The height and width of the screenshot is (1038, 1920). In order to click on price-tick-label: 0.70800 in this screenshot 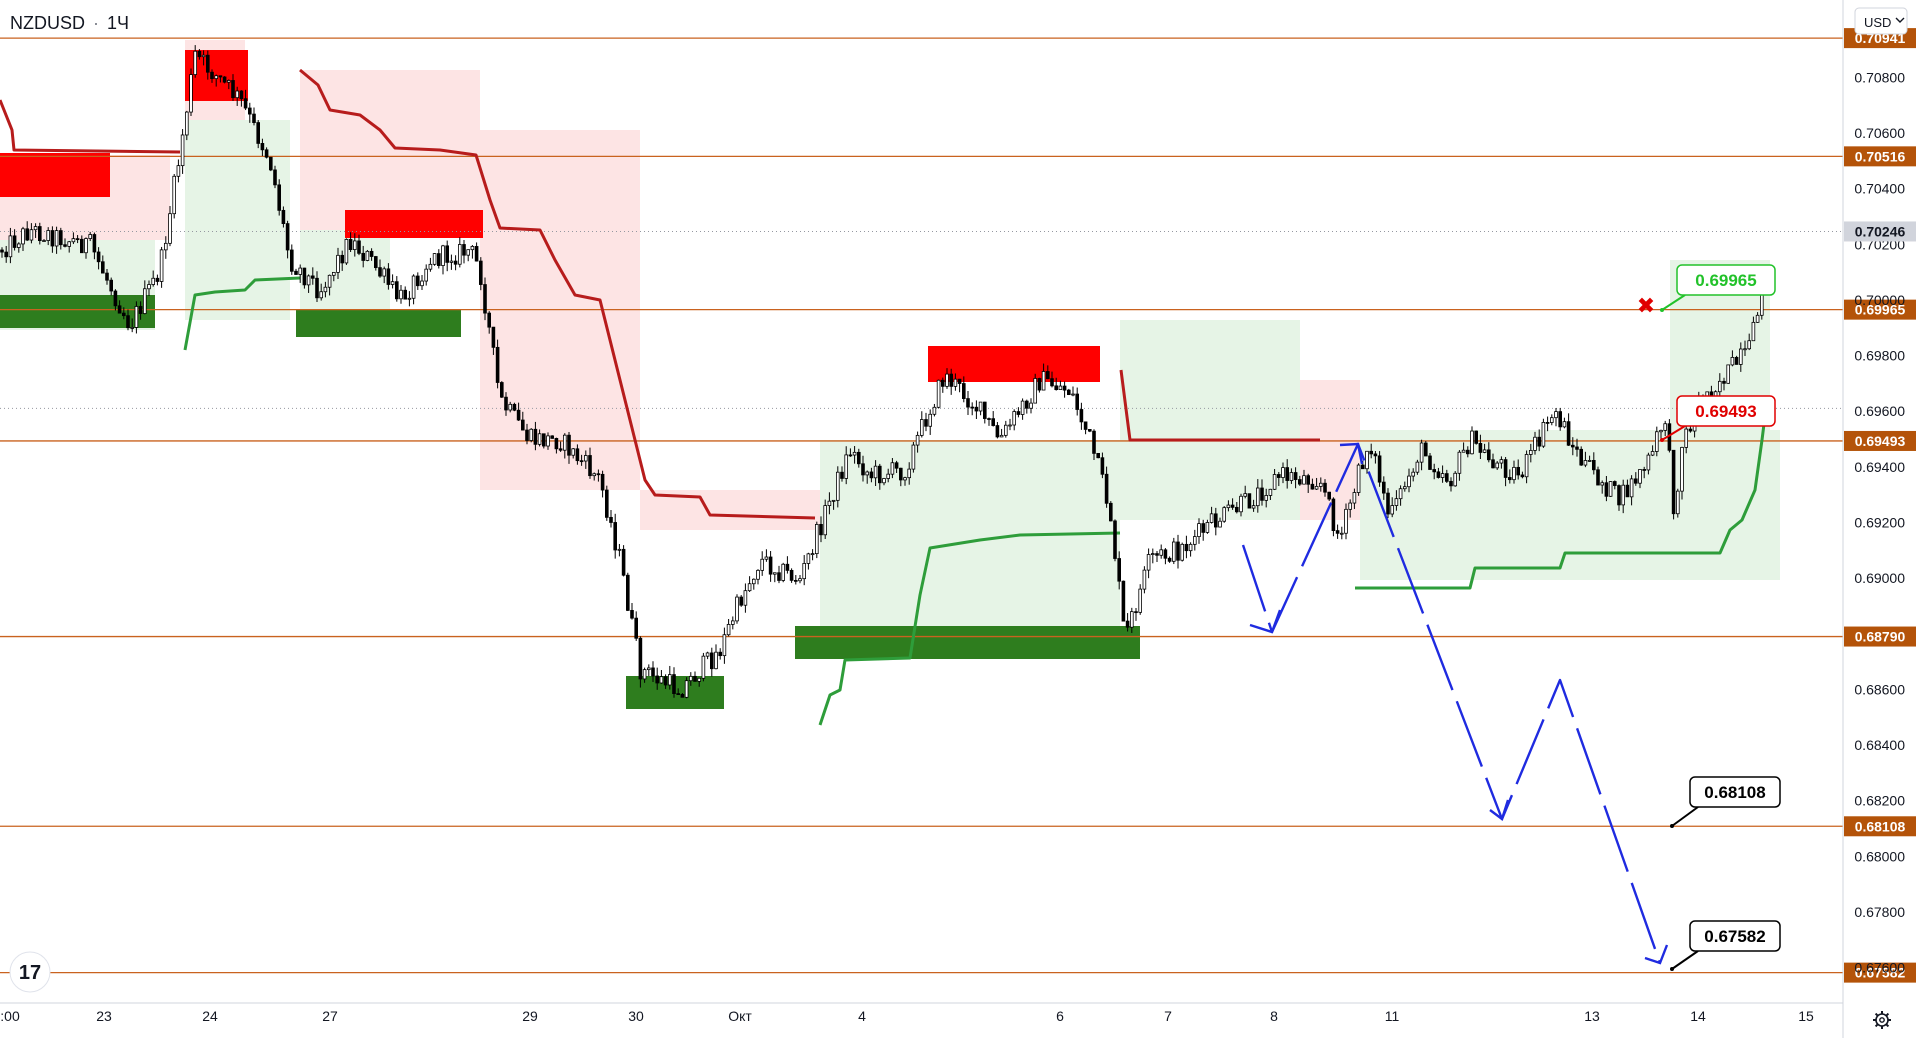, I will do `click(1879, 77)`.